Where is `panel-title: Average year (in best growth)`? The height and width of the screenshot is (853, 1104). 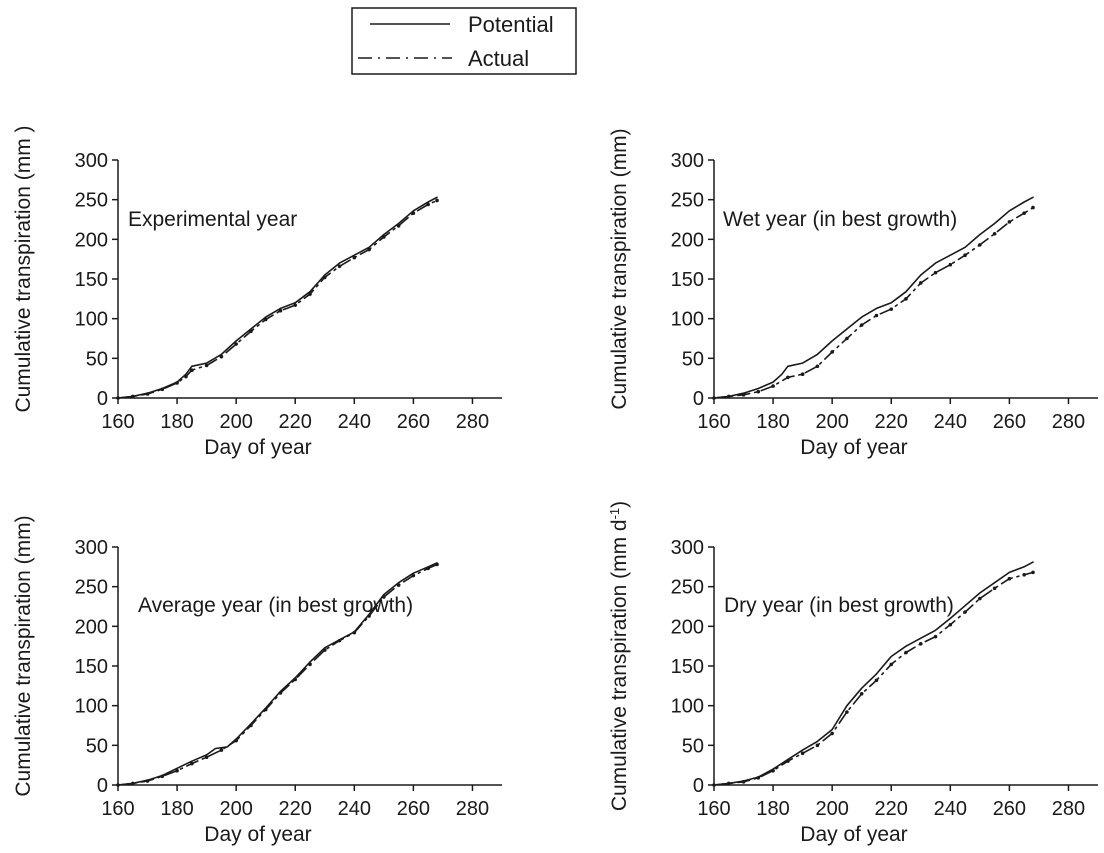
panel-title: Average year (in best growth) is located at coordinates (275, 605).